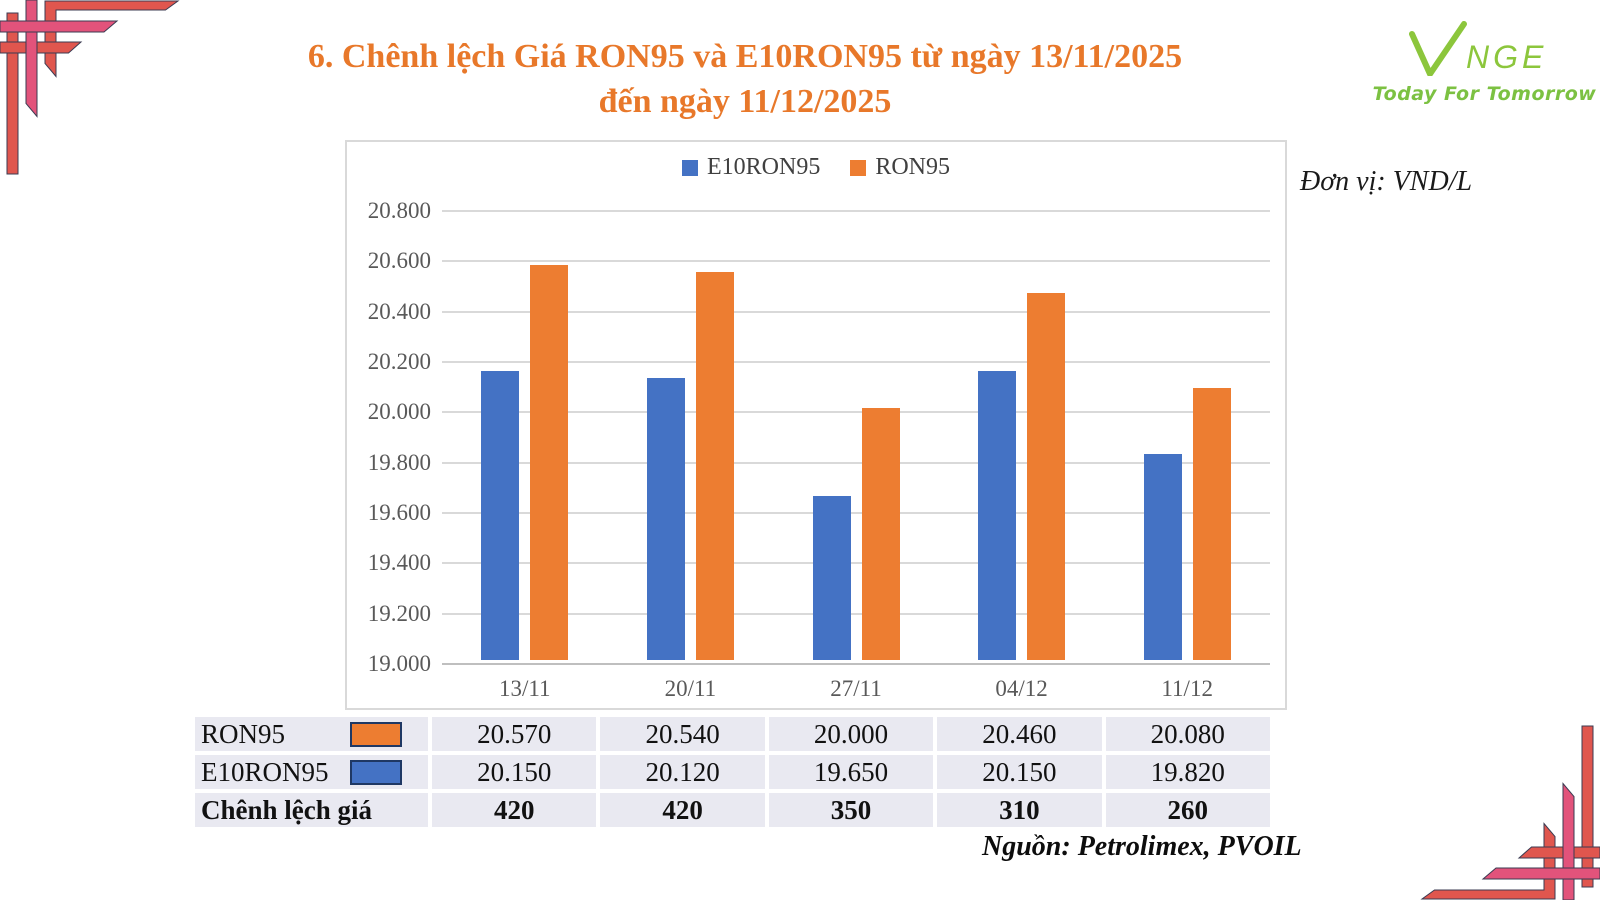  I want to click on y-axis-tick-label: 20.400, so click(399, 311).